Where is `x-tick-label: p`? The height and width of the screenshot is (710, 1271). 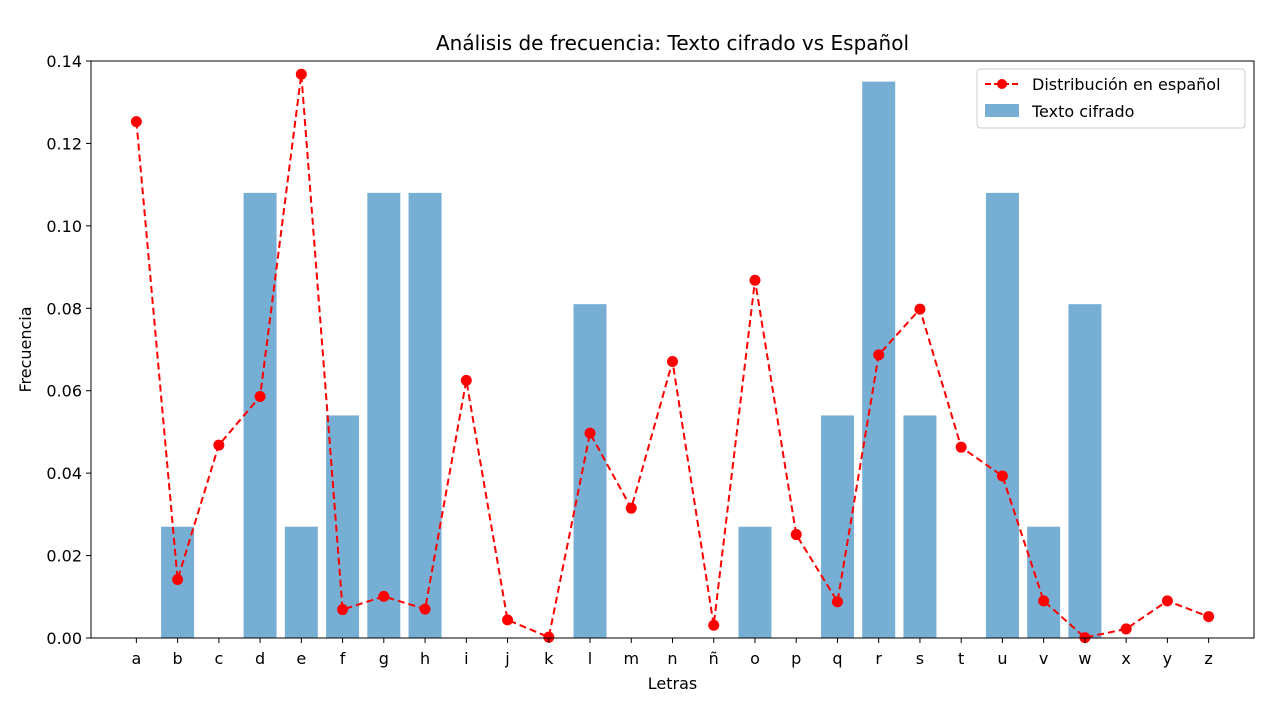 x-tick-label: p is located at coordinates (796, 658).